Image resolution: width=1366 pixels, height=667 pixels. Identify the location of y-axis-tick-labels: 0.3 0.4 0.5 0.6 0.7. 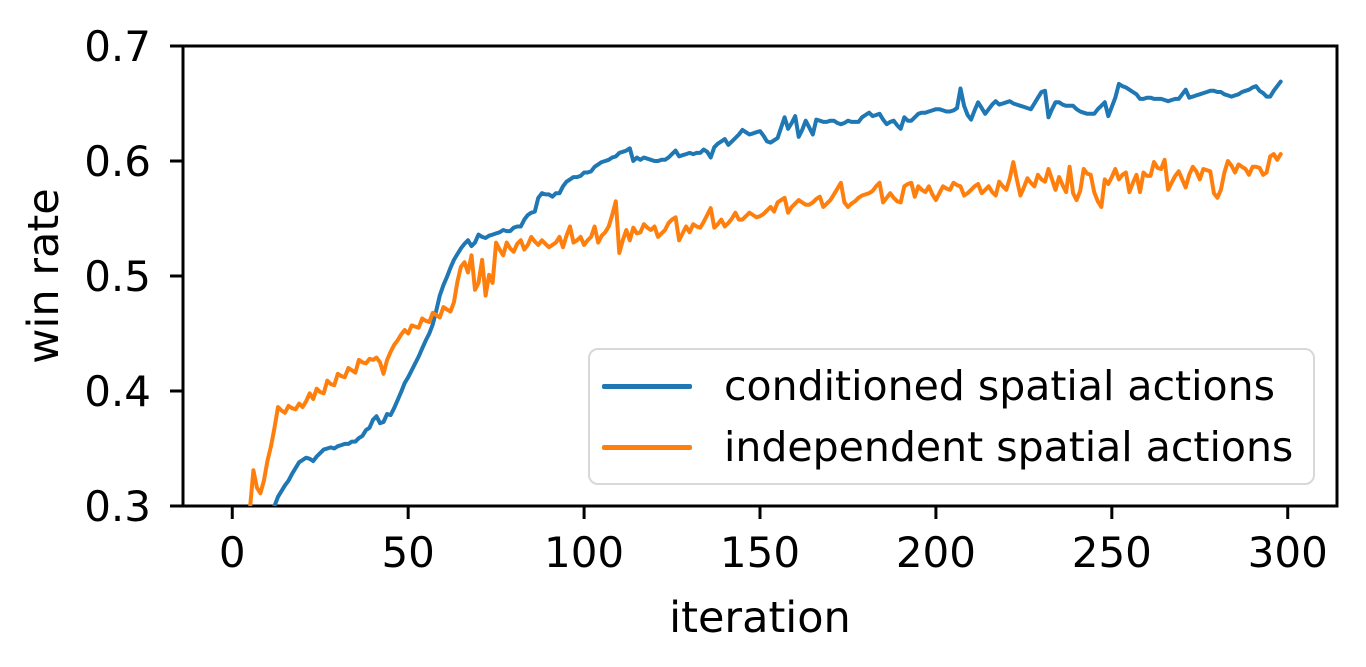
(117, 276).